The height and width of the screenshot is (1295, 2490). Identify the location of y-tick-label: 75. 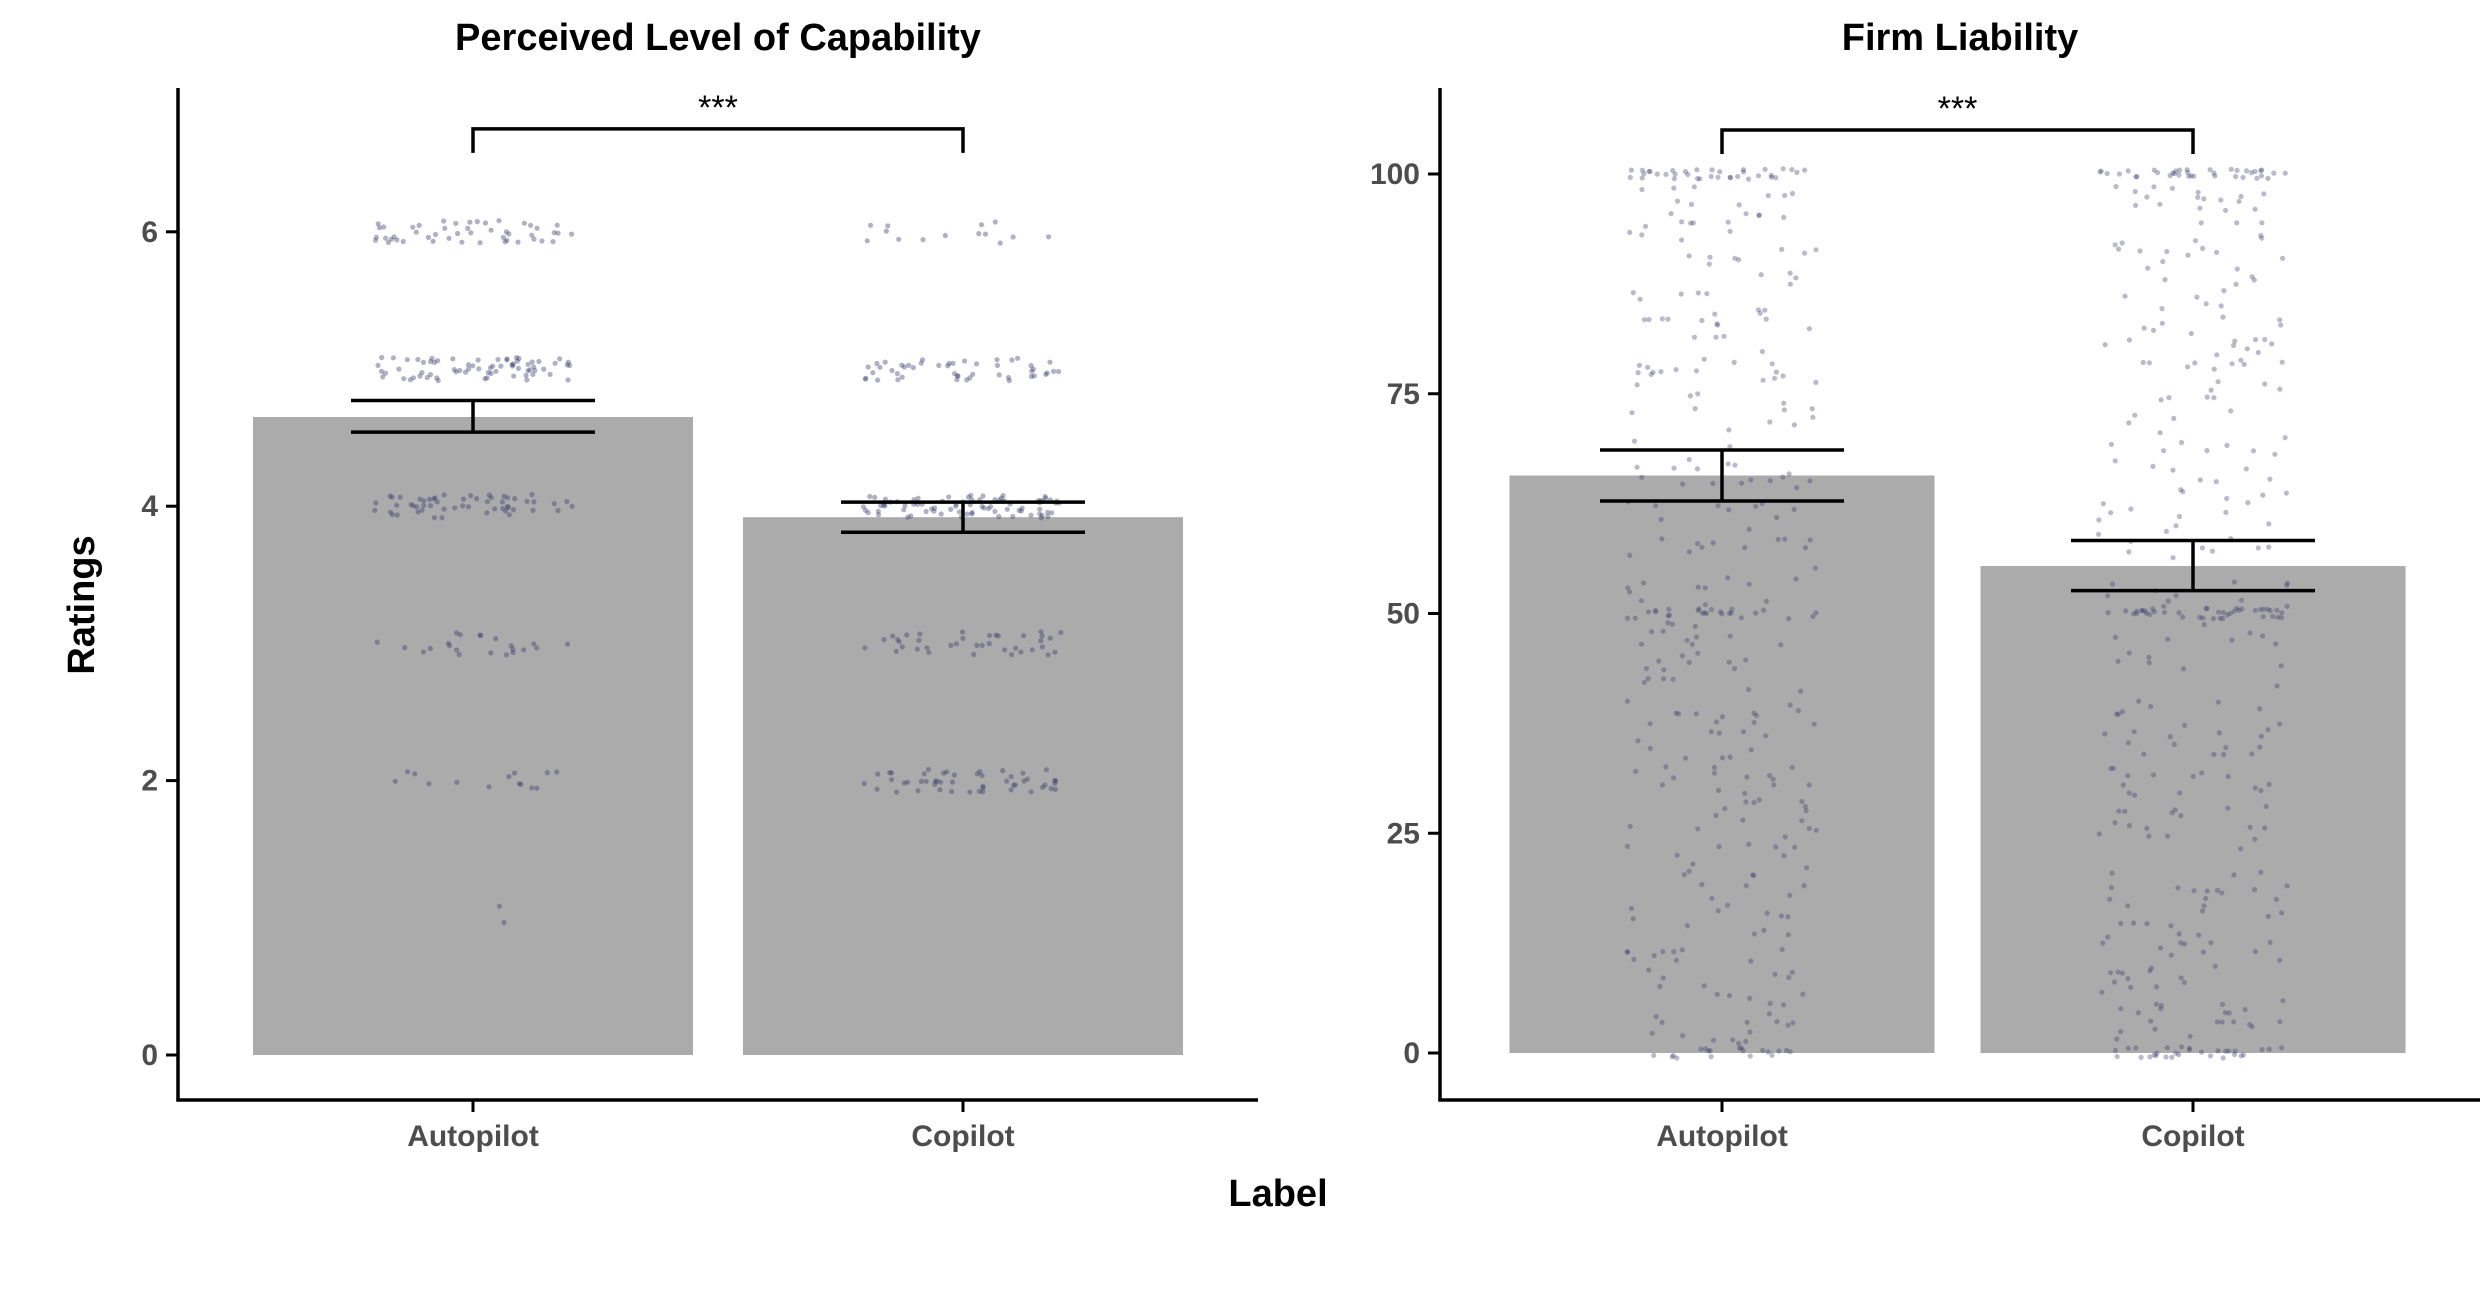
(1403, 394).